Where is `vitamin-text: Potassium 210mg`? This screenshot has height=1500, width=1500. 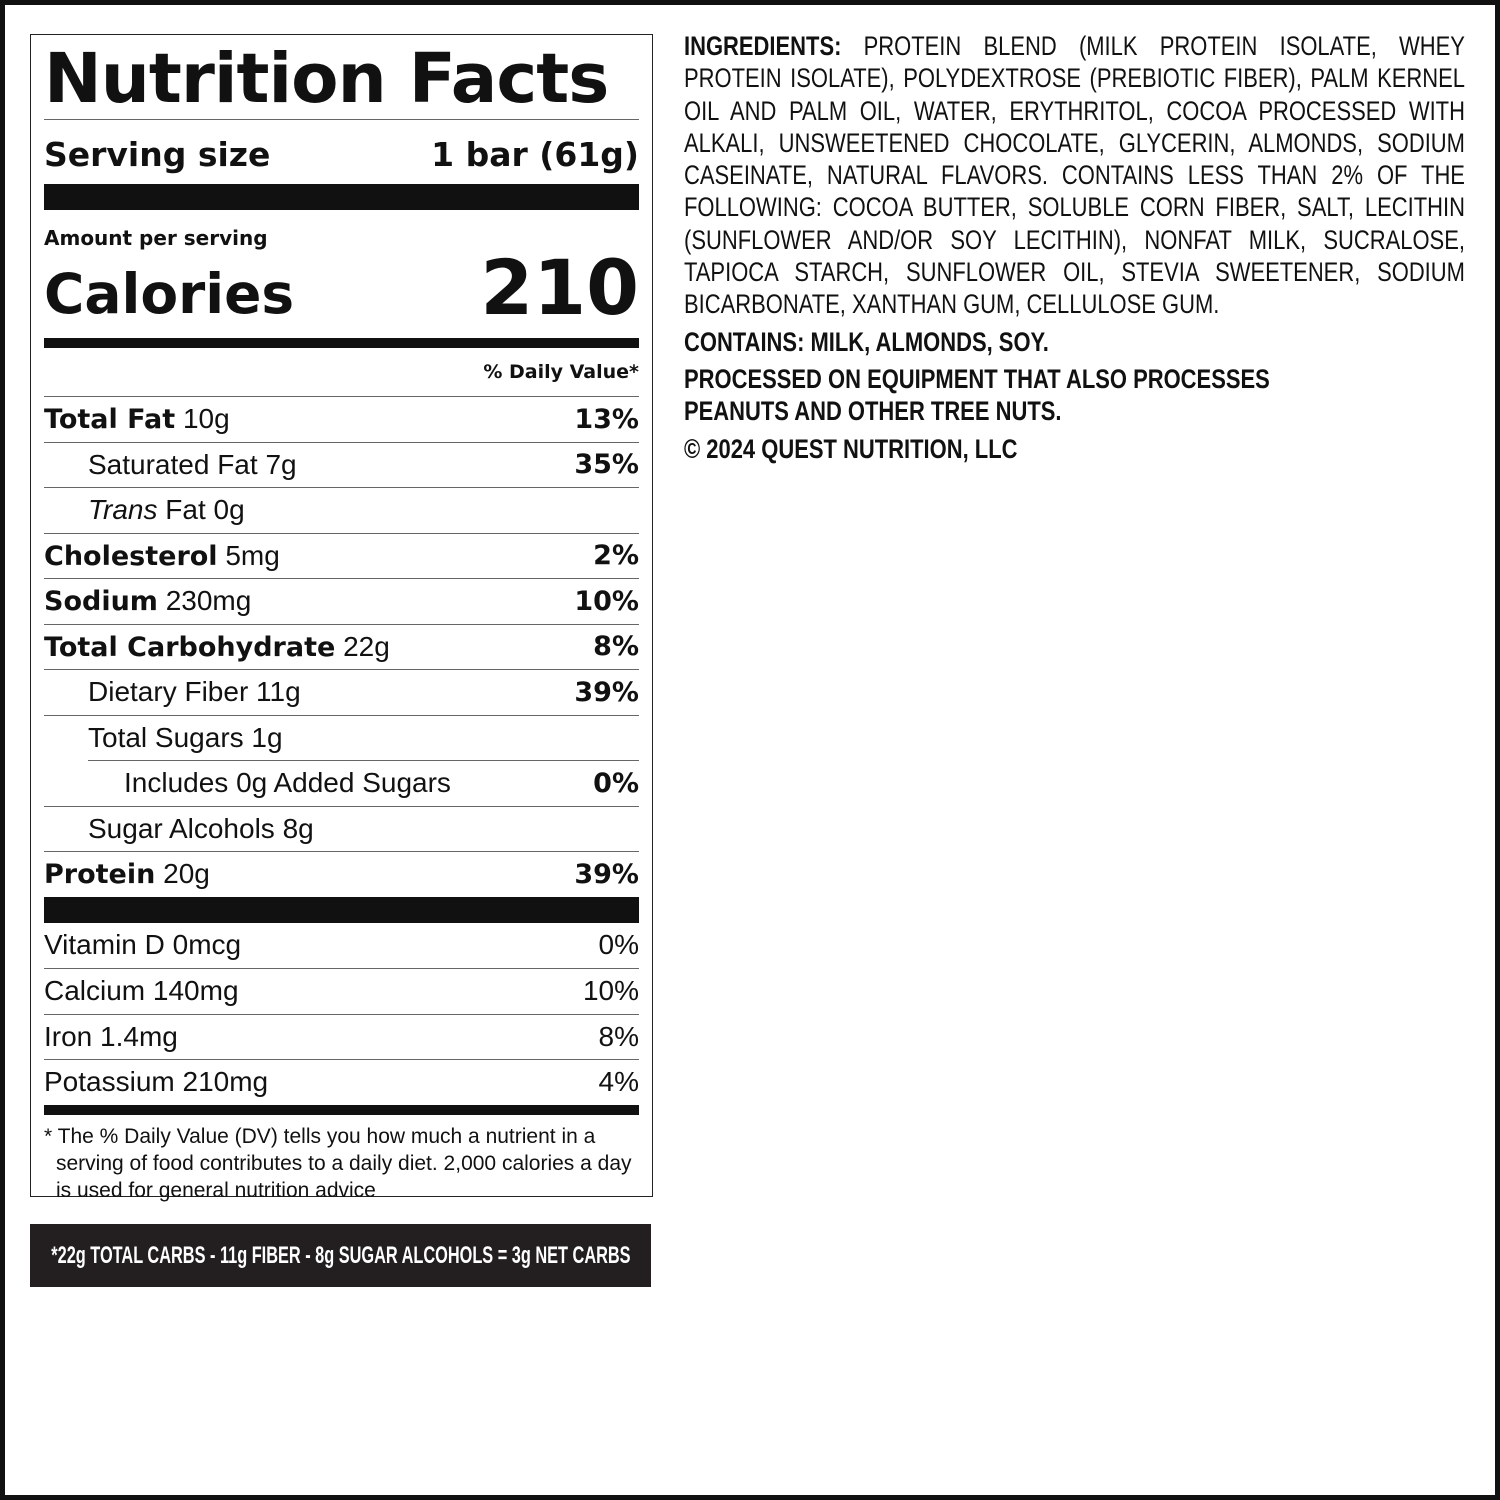 vitamin-text: Potassium 210mg is located at coordinates (156, 1082).